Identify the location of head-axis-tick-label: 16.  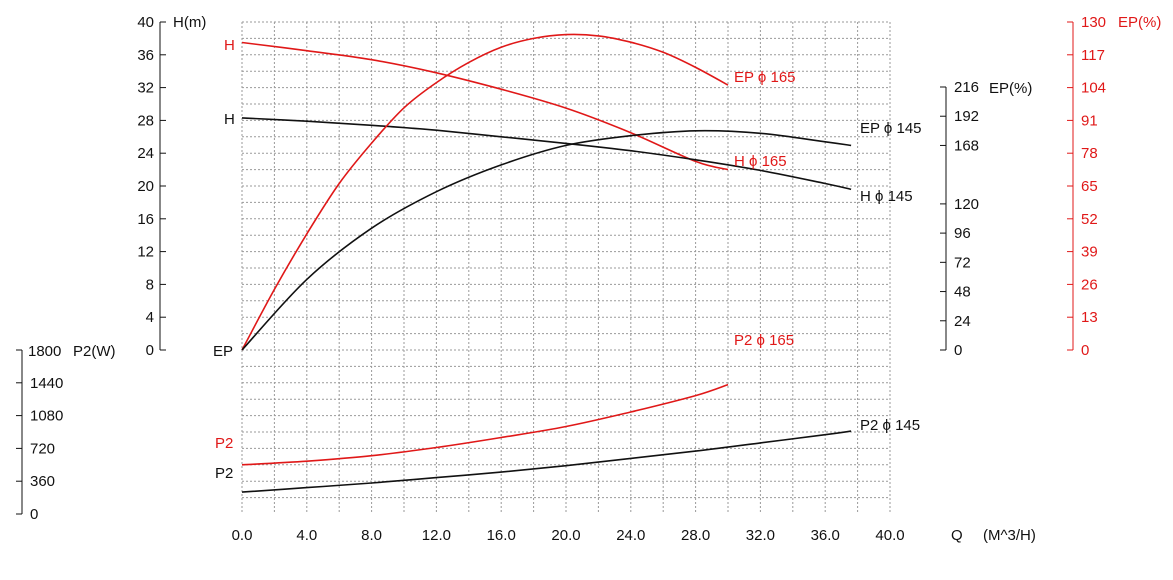
(145, 219).